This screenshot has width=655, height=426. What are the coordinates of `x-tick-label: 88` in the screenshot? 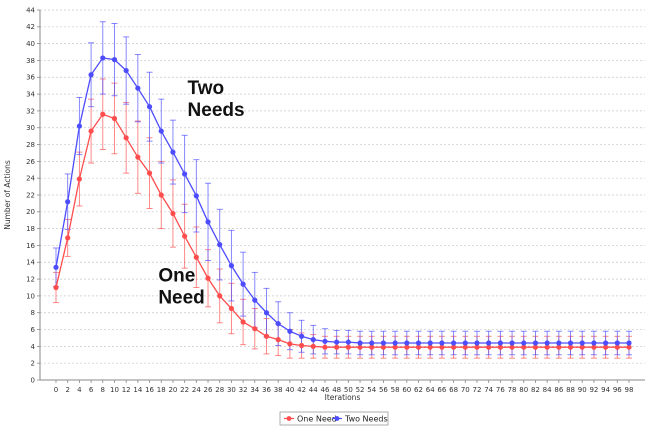 It's located at (570, 390).